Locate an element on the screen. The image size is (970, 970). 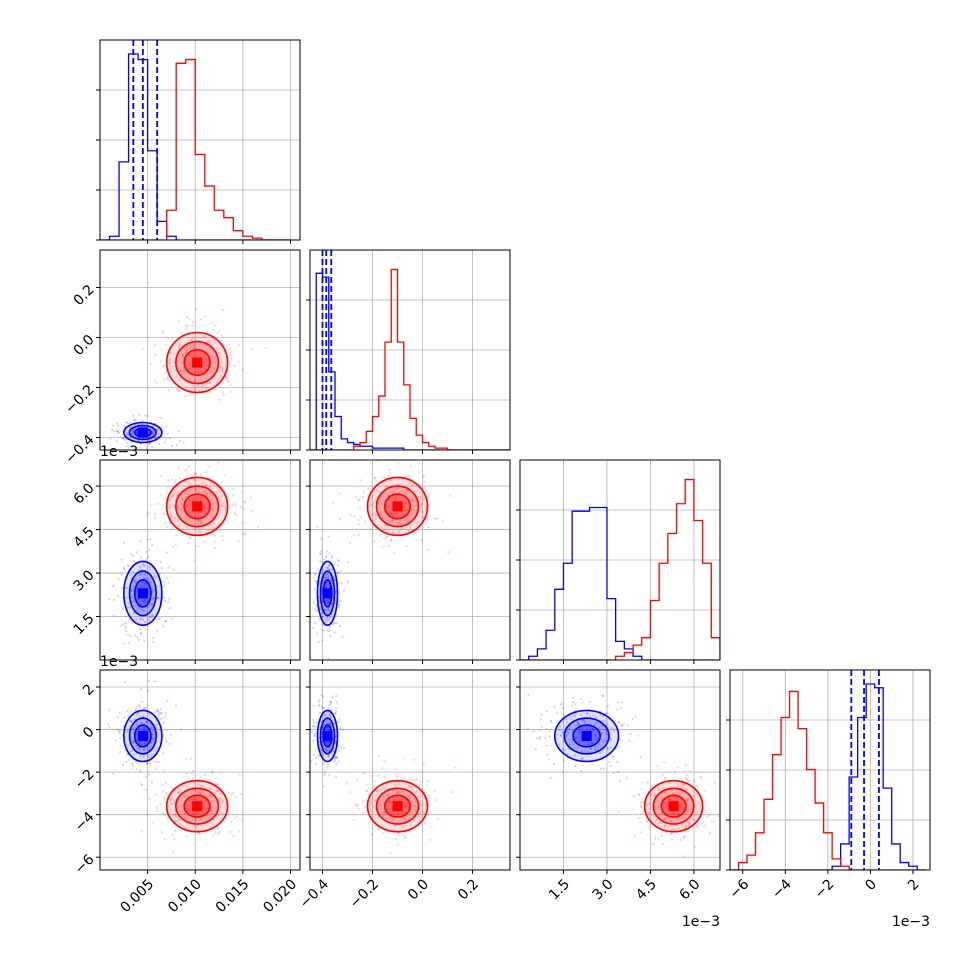
x-tick-label: −0.4 is located at coordinates (314, 893).